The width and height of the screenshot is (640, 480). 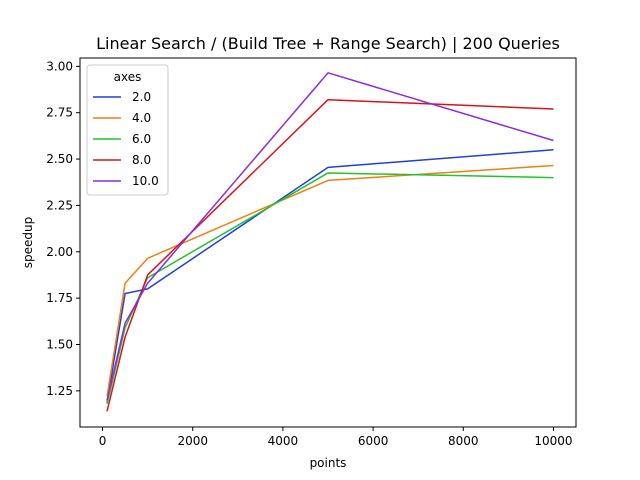 I want to click on x-tick-label: 8000, so click(x=463, y=441).